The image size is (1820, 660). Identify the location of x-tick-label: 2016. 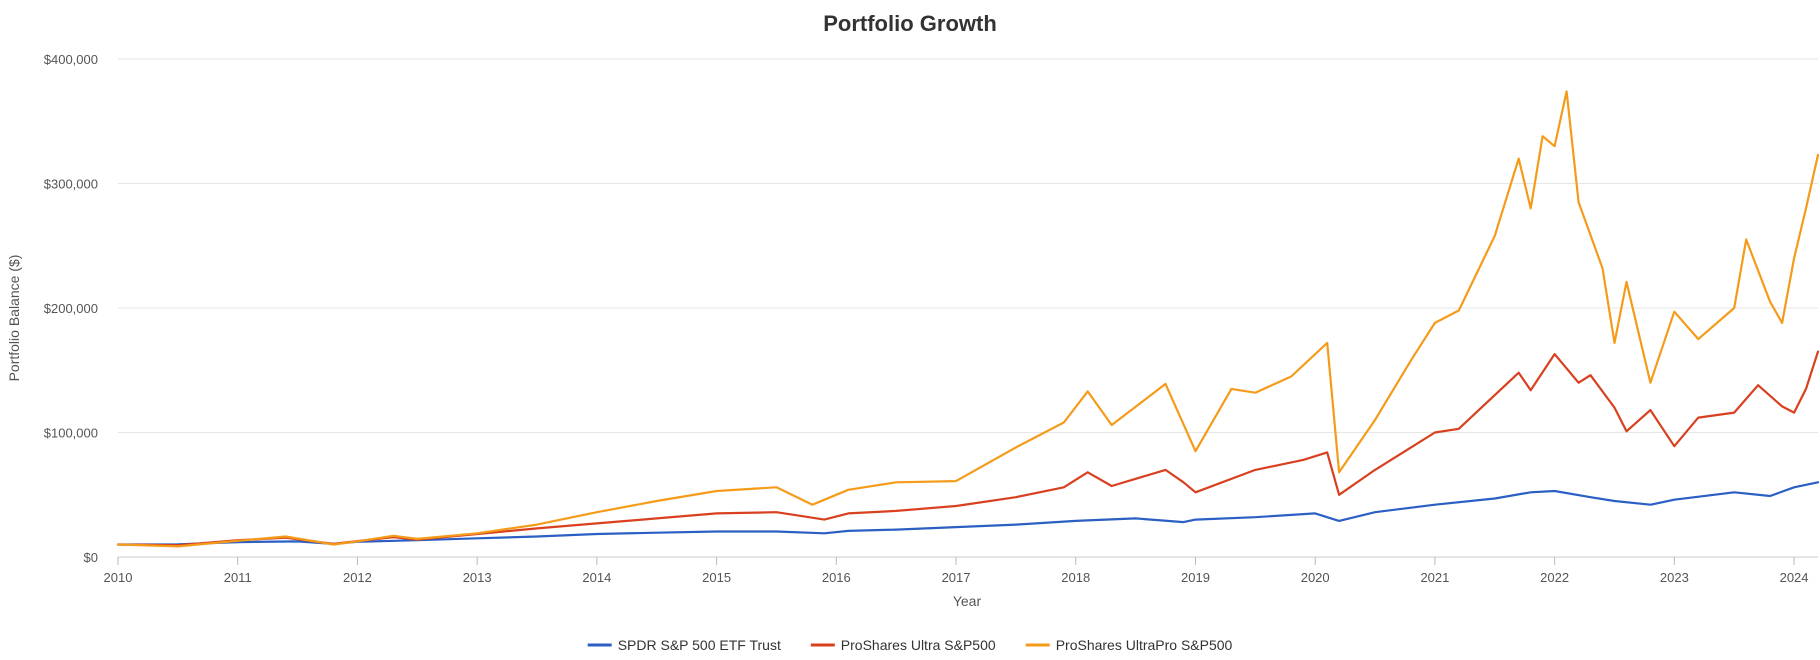
(836, 577).